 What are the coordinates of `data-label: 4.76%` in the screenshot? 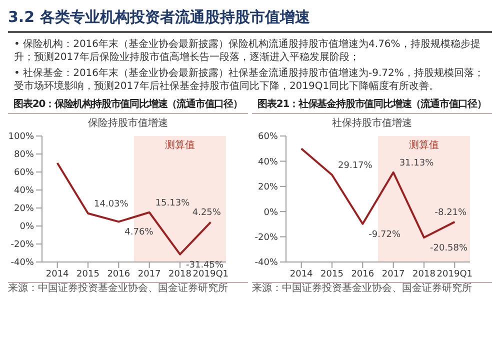 It's located at (139, 233).